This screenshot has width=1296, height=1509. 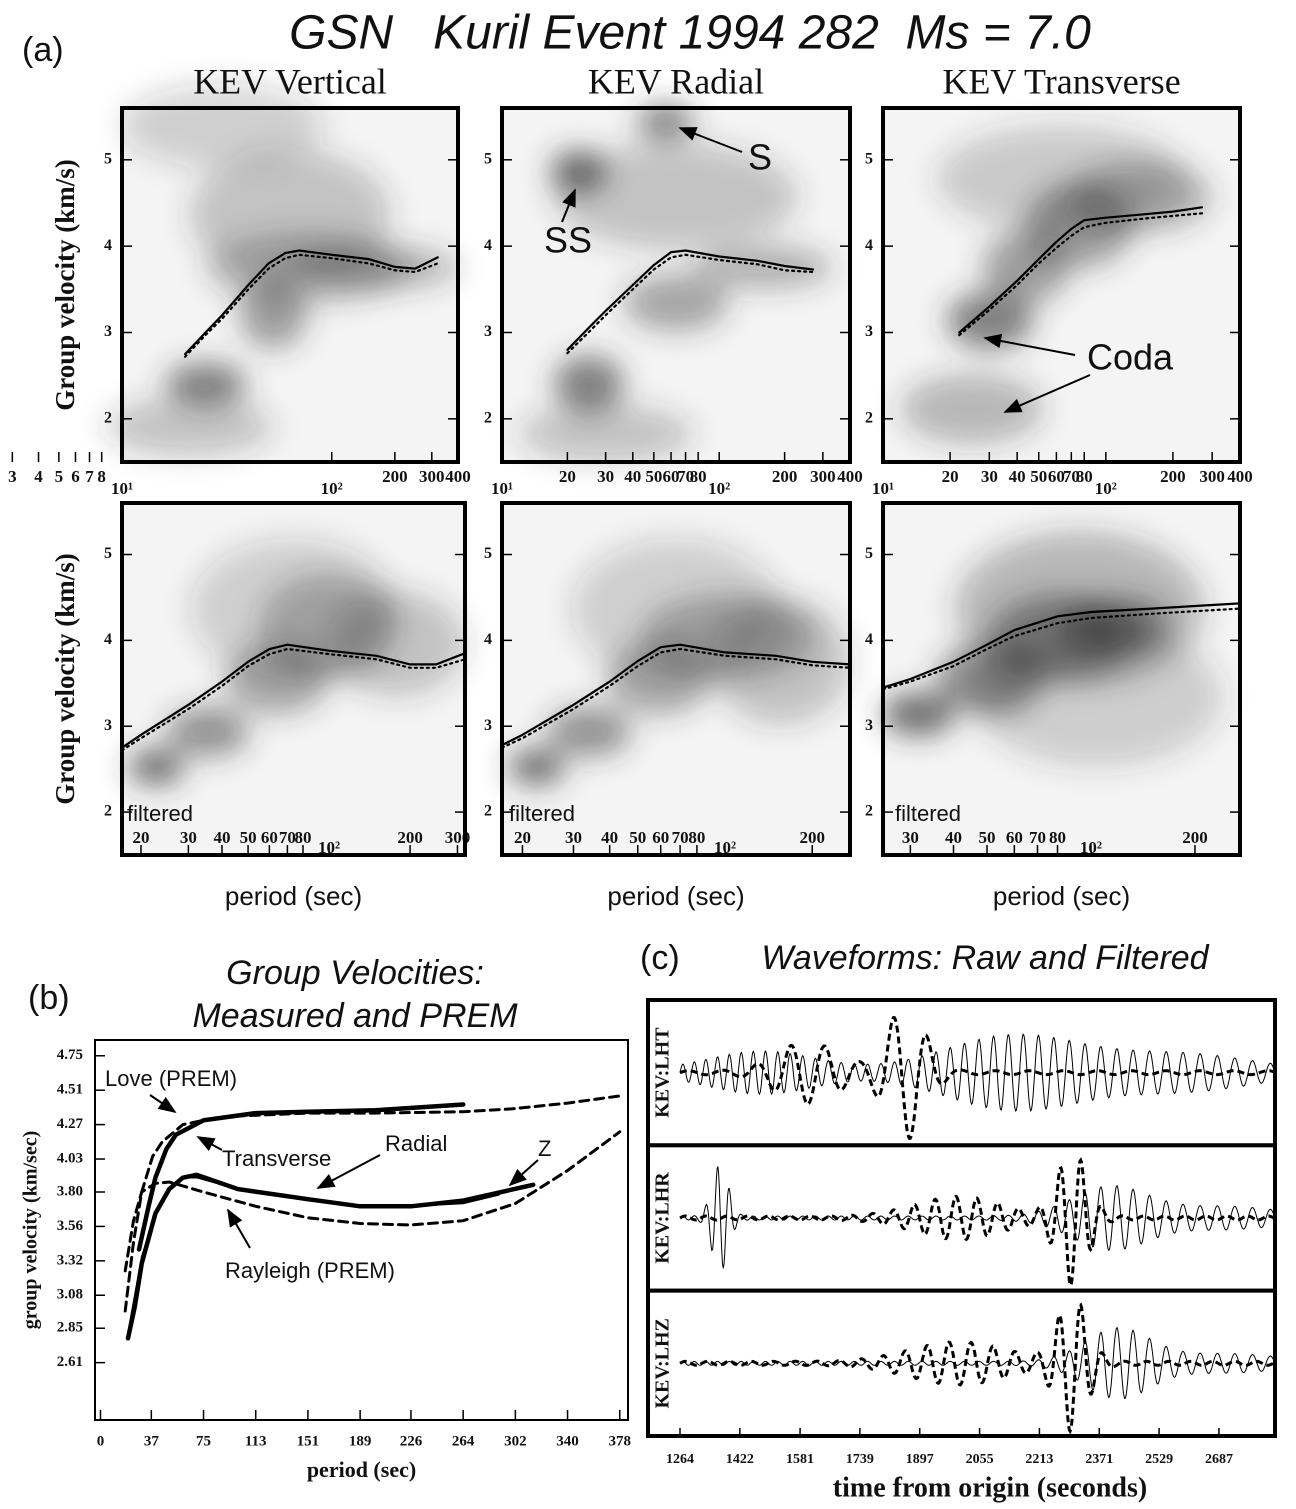 What do you see at coordinates (980, 1459) in the screenshot?
I see `x-tick-label: 2055` at bounding box center [980, 1459].